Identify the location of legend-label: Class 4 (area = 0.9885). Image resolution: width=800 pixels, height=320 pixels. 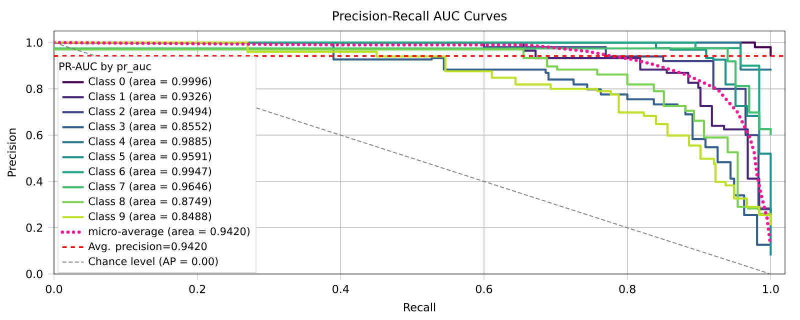
(150, 141).